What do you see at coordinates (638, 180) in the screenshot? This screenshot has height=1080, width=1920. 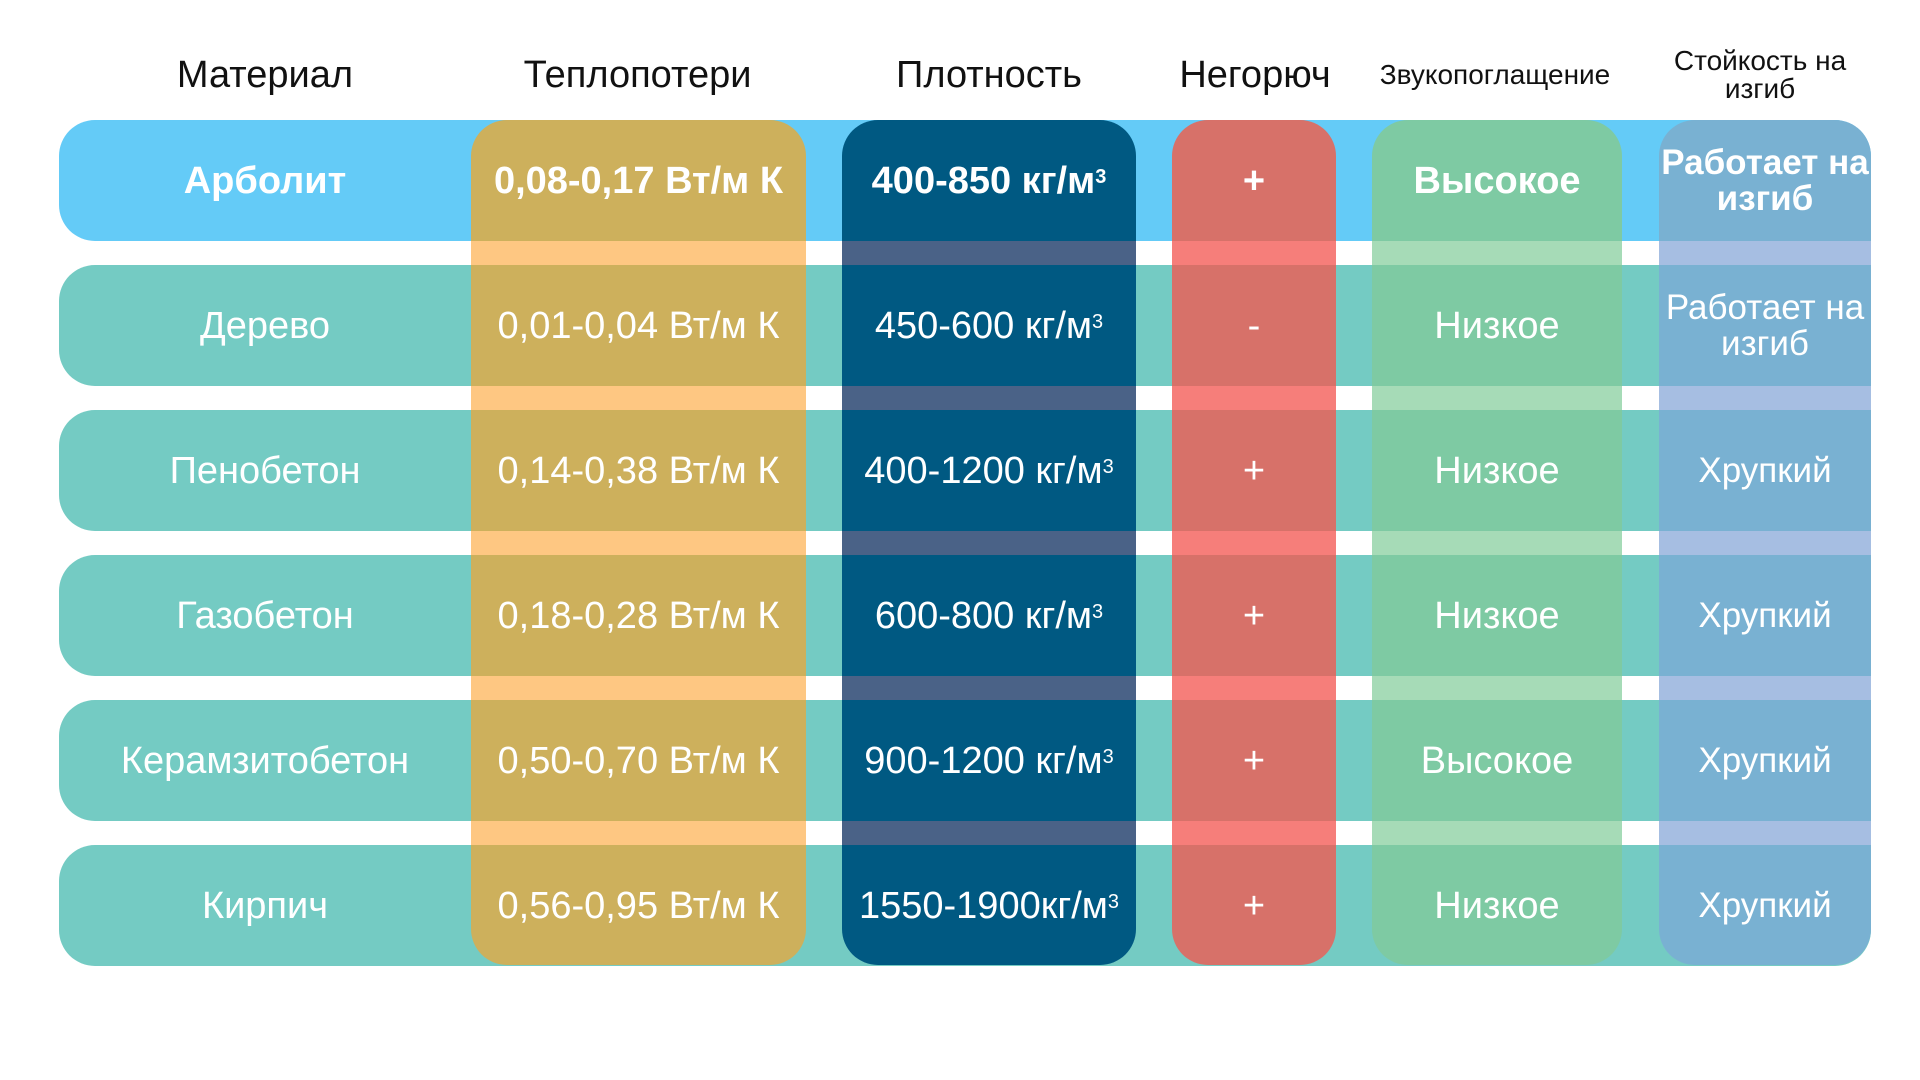 I see `heat-loss-cell: 0,08-0,17 Вт/м К` at bounding box center [638, 180].